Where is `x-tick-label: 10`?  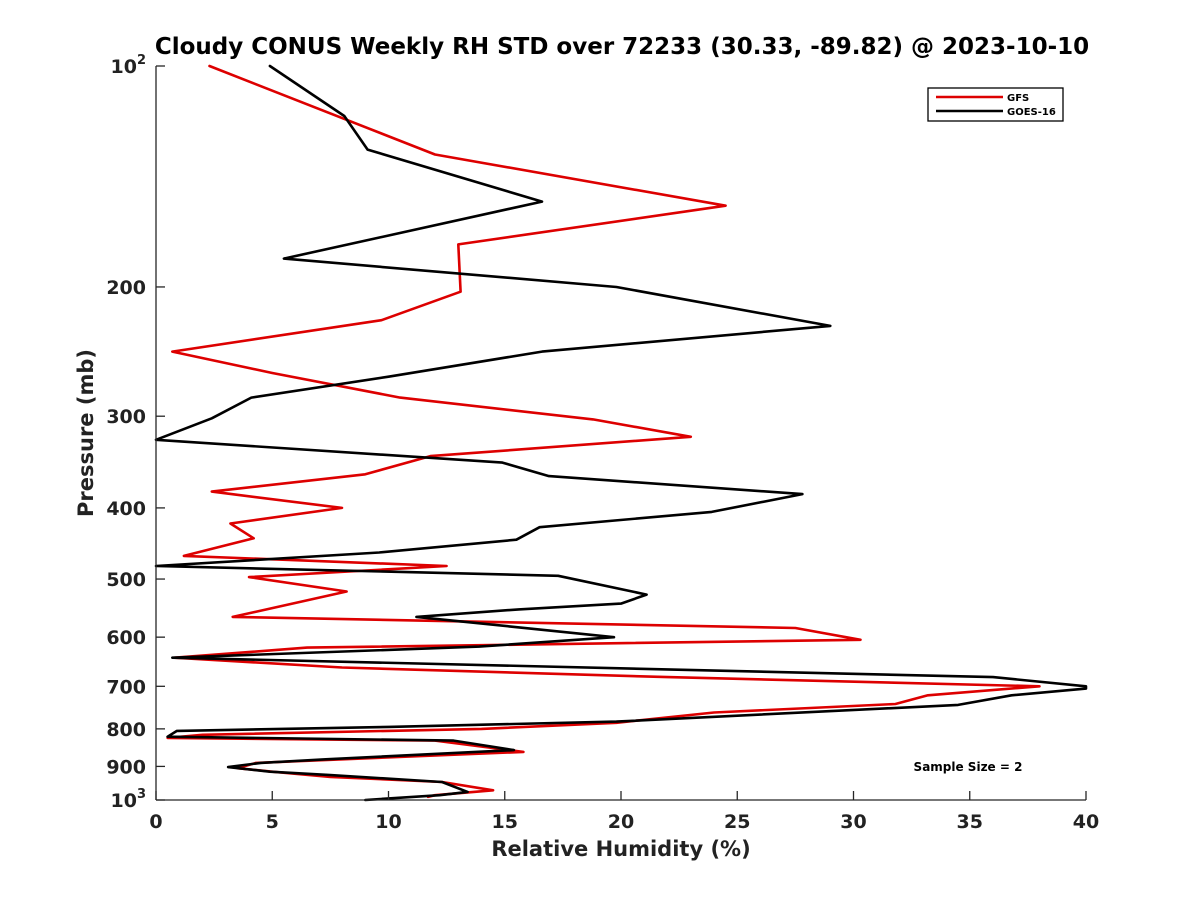 x-tick-label: 10 is located at coordinates (388, 822).